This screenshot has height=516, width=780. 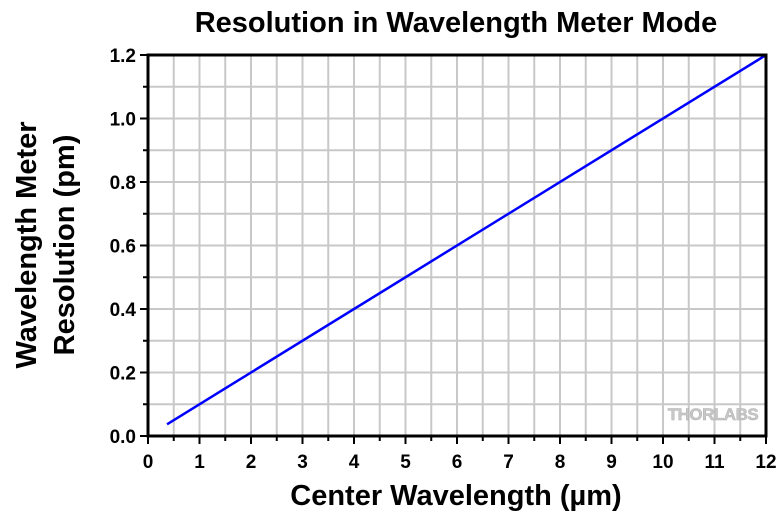 I want to click on svg-text: THORLABS, so click(x=713, y=414).